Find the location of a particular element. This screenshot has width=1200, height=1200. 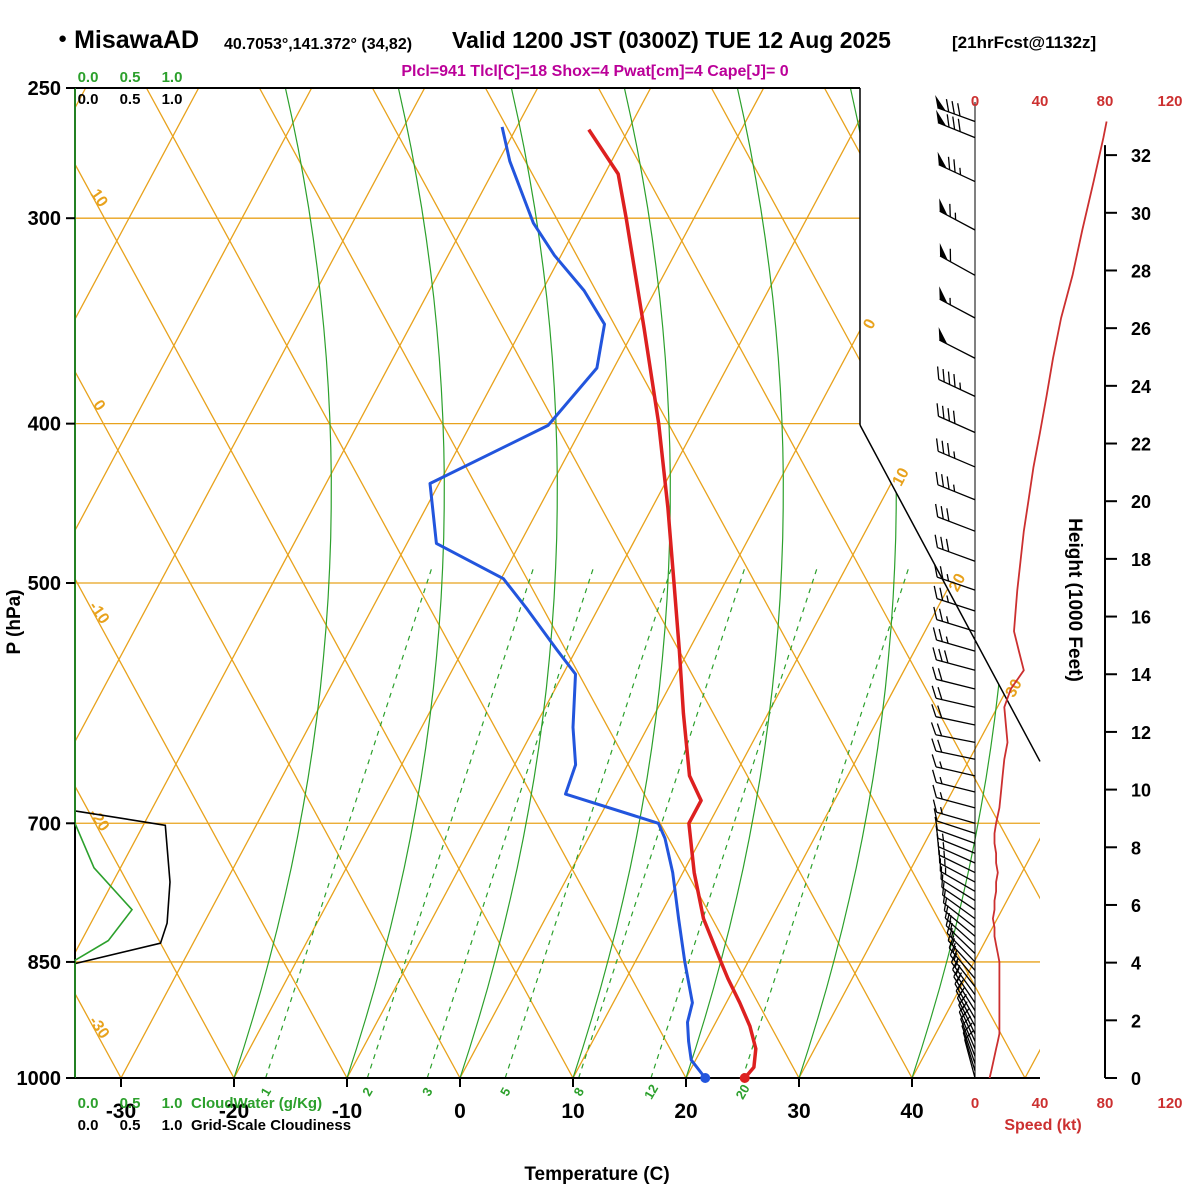

svg-text: 400 is located at coordinates (44, 425).